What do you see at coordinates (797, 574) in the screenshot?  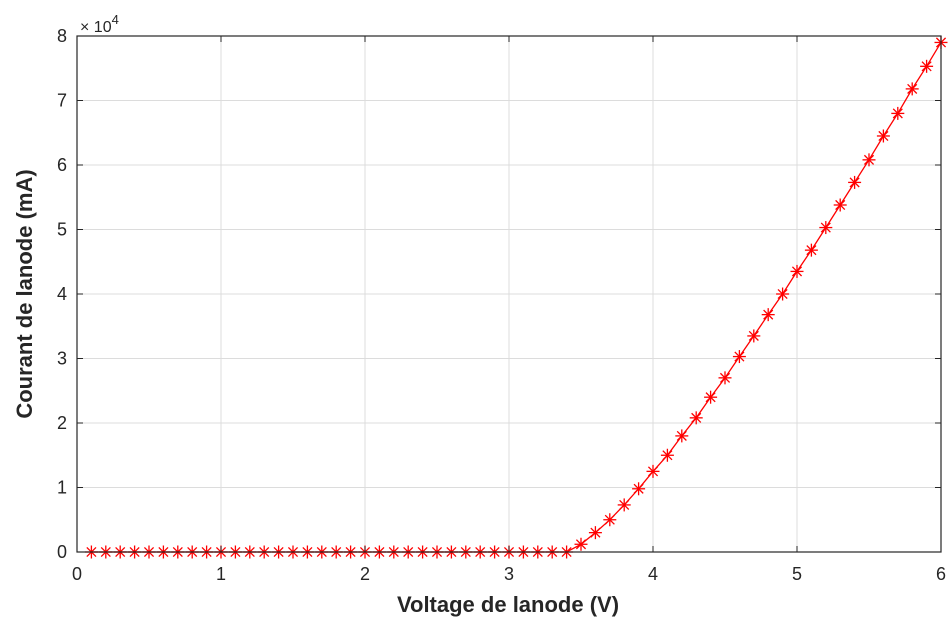 I see `x-tick-label: 5` at bounding box center [797, 574].